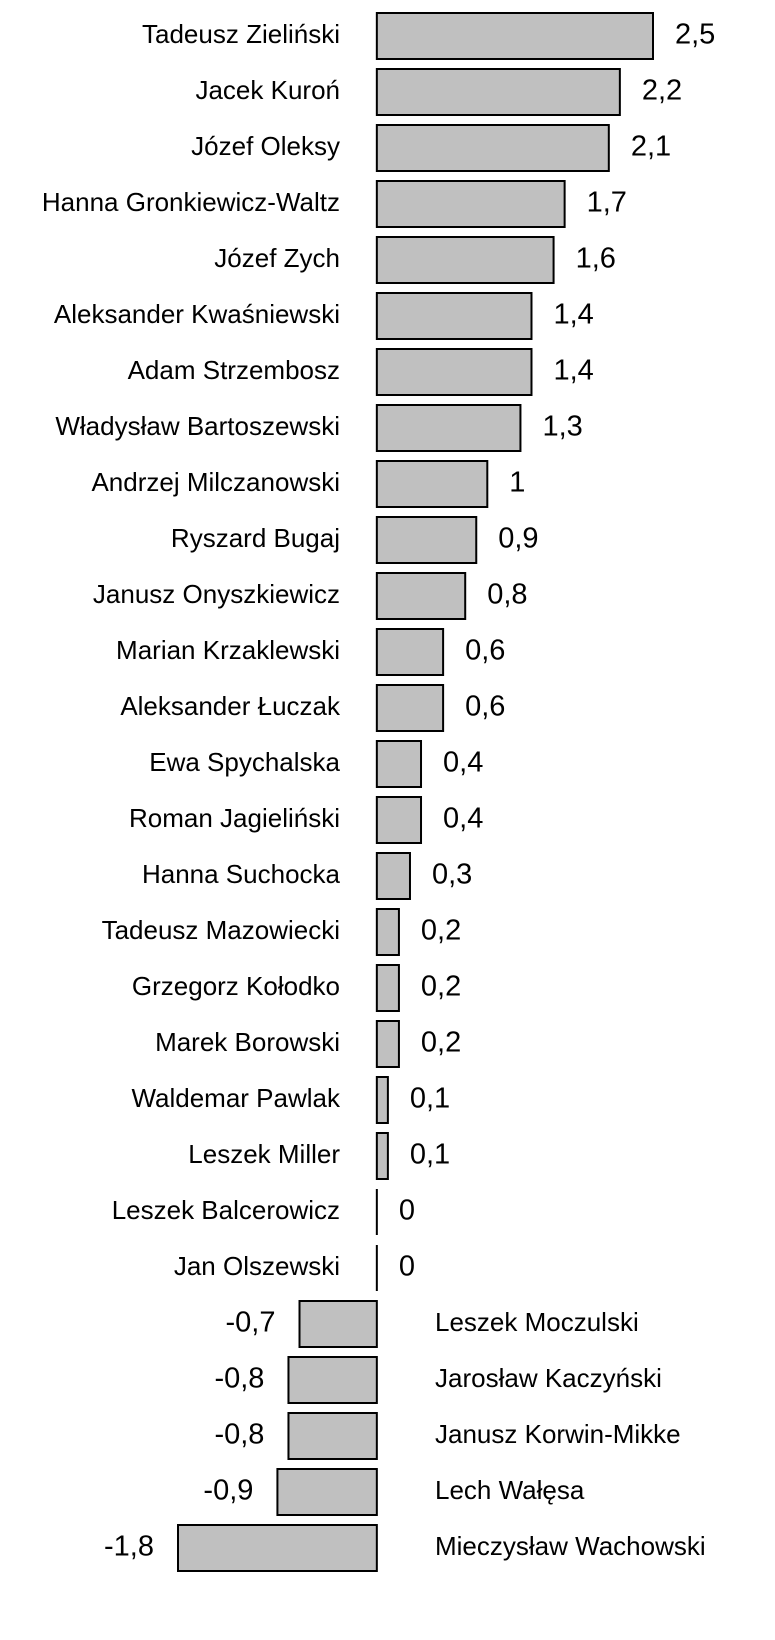  Describe the element at coordinates (255, 538) in the screenshot. I see `category-label: Ryszard Bugaj` at that location.